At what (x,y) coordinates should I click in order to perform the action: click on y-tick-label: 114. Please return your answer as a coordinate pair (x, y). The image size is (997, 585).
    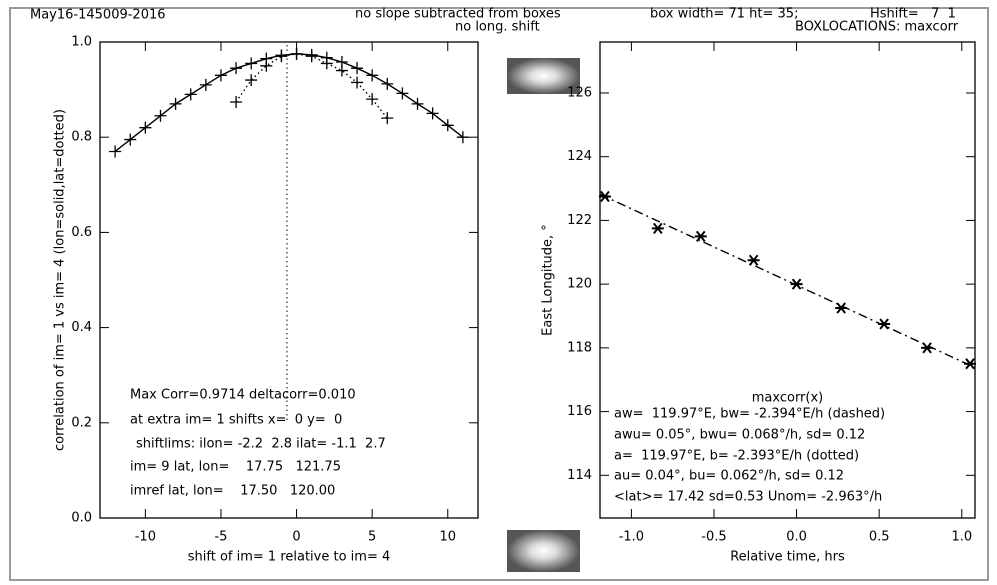
    Looking at the image, I should click on (579, 475).